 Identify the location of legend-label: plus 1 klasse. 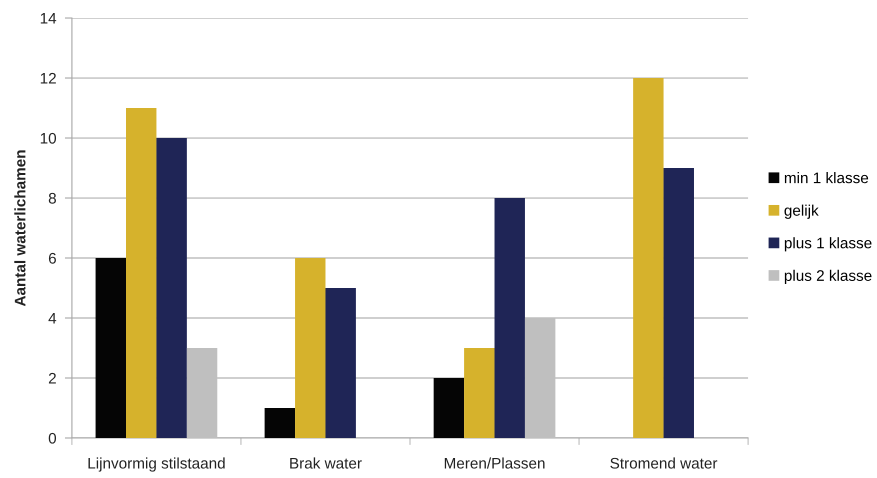
(828, 244).